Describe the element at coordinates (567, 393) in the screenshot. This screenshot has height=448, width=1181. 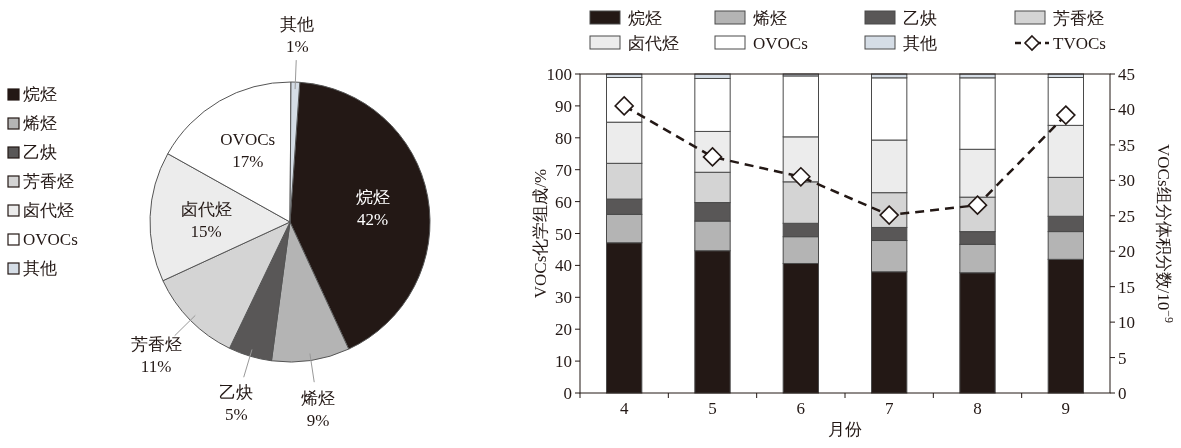
I see `y-tick-label: 0` at that location.